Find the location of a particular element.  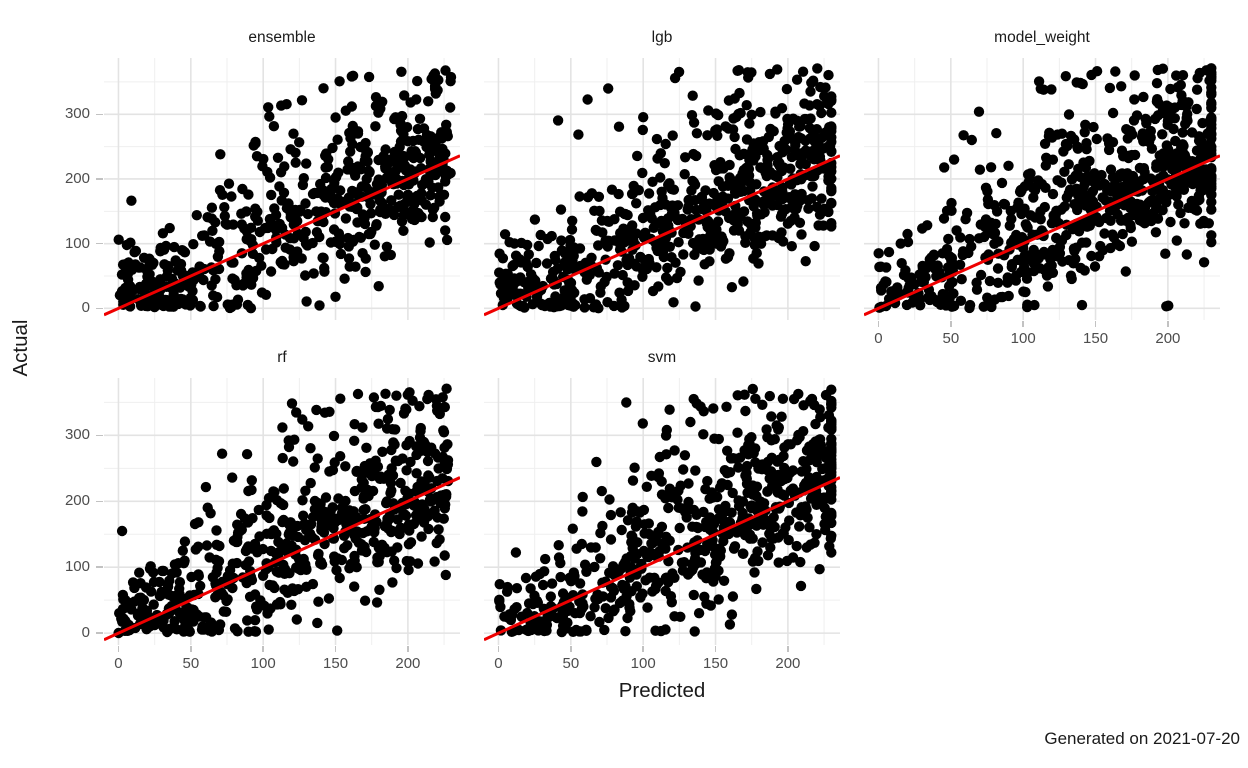

scatter-panel-rf is located at coordinates (282, 511).